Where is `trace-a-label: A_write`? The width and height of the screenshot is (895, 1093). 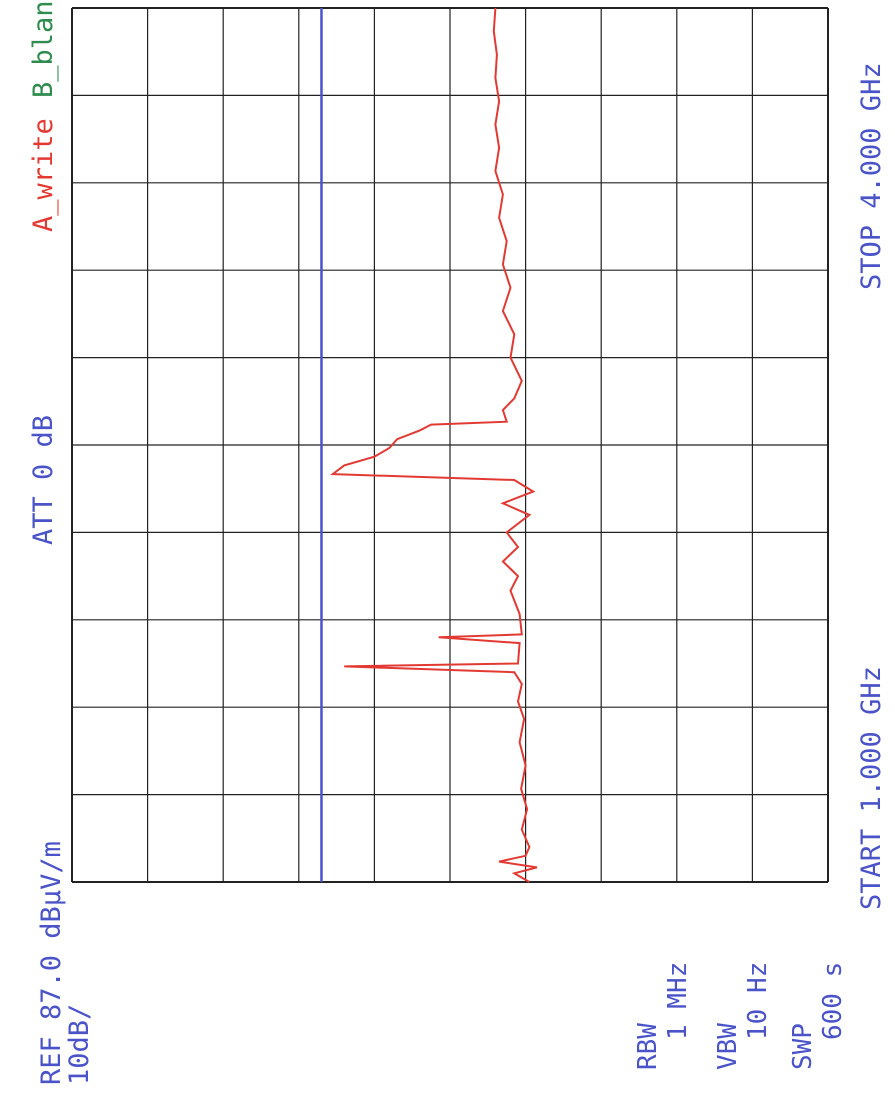
trace-a-label: A_write is located at coordinates (43, 175).